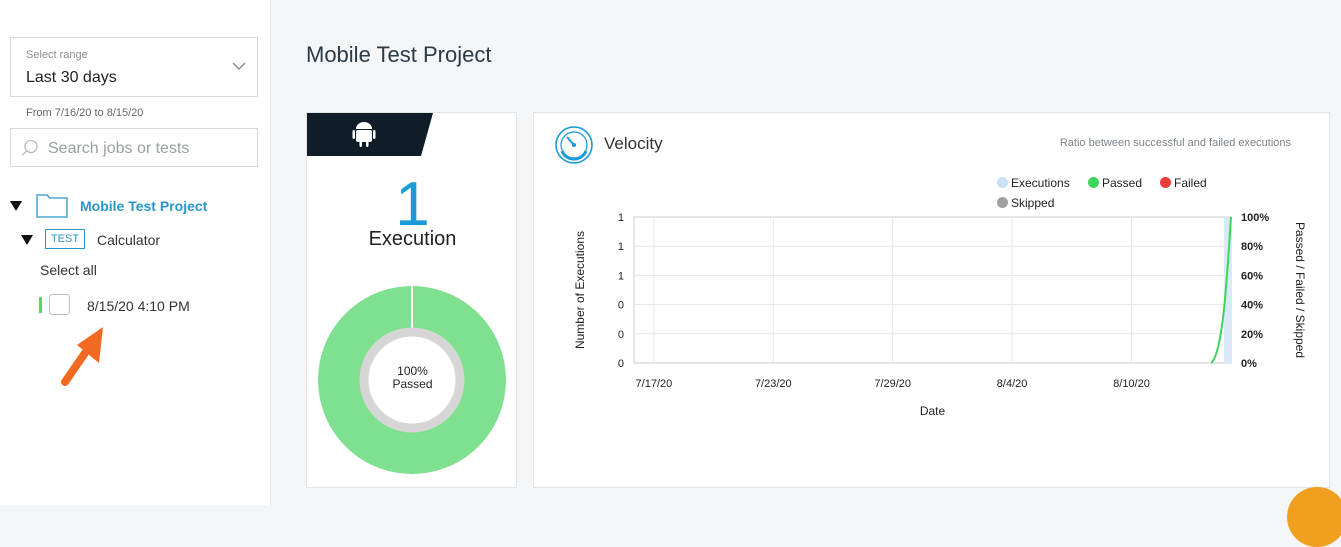  What do you see at coordinates (129, 240) in the screenshot?
I see `tree-test-name: Calculator` at bounding box center [129, 240].